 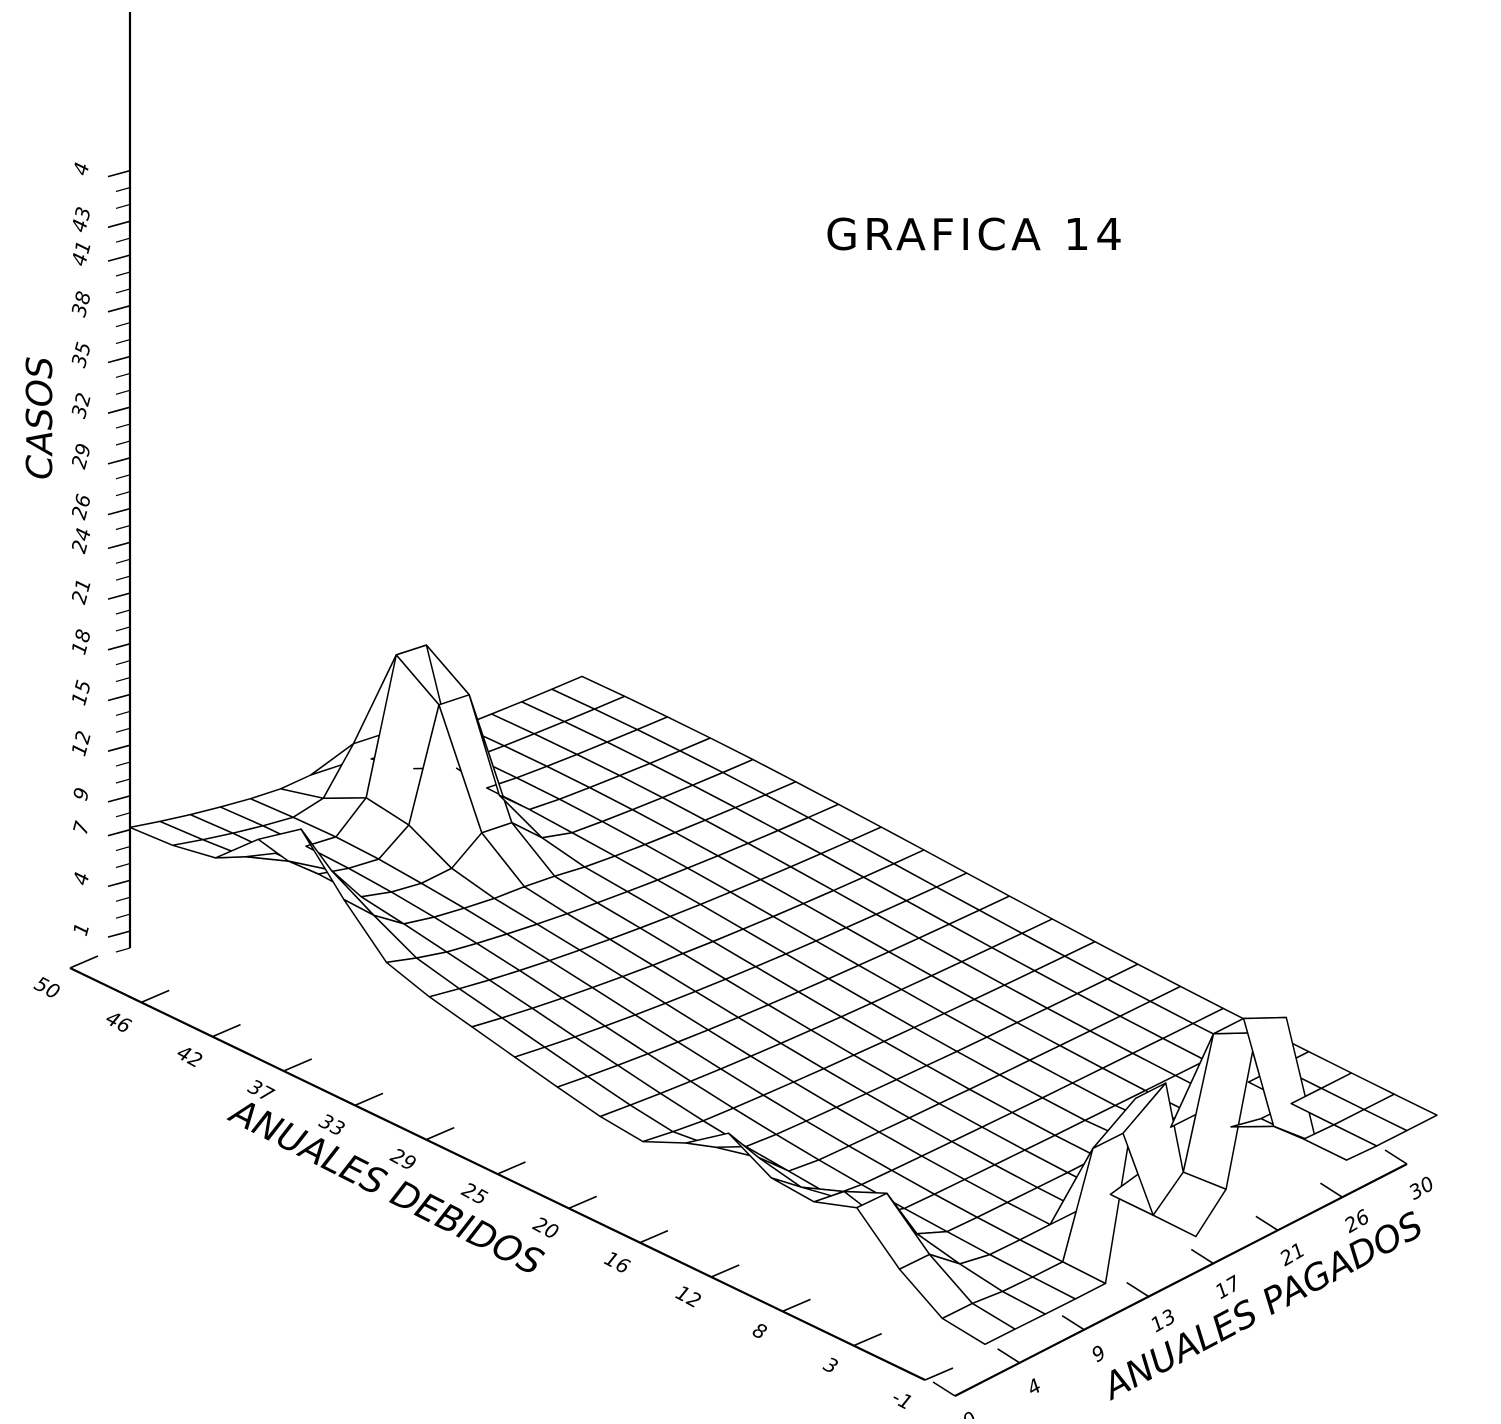 I want to click on z-tick-label: 43, so click(x=81, y=219).